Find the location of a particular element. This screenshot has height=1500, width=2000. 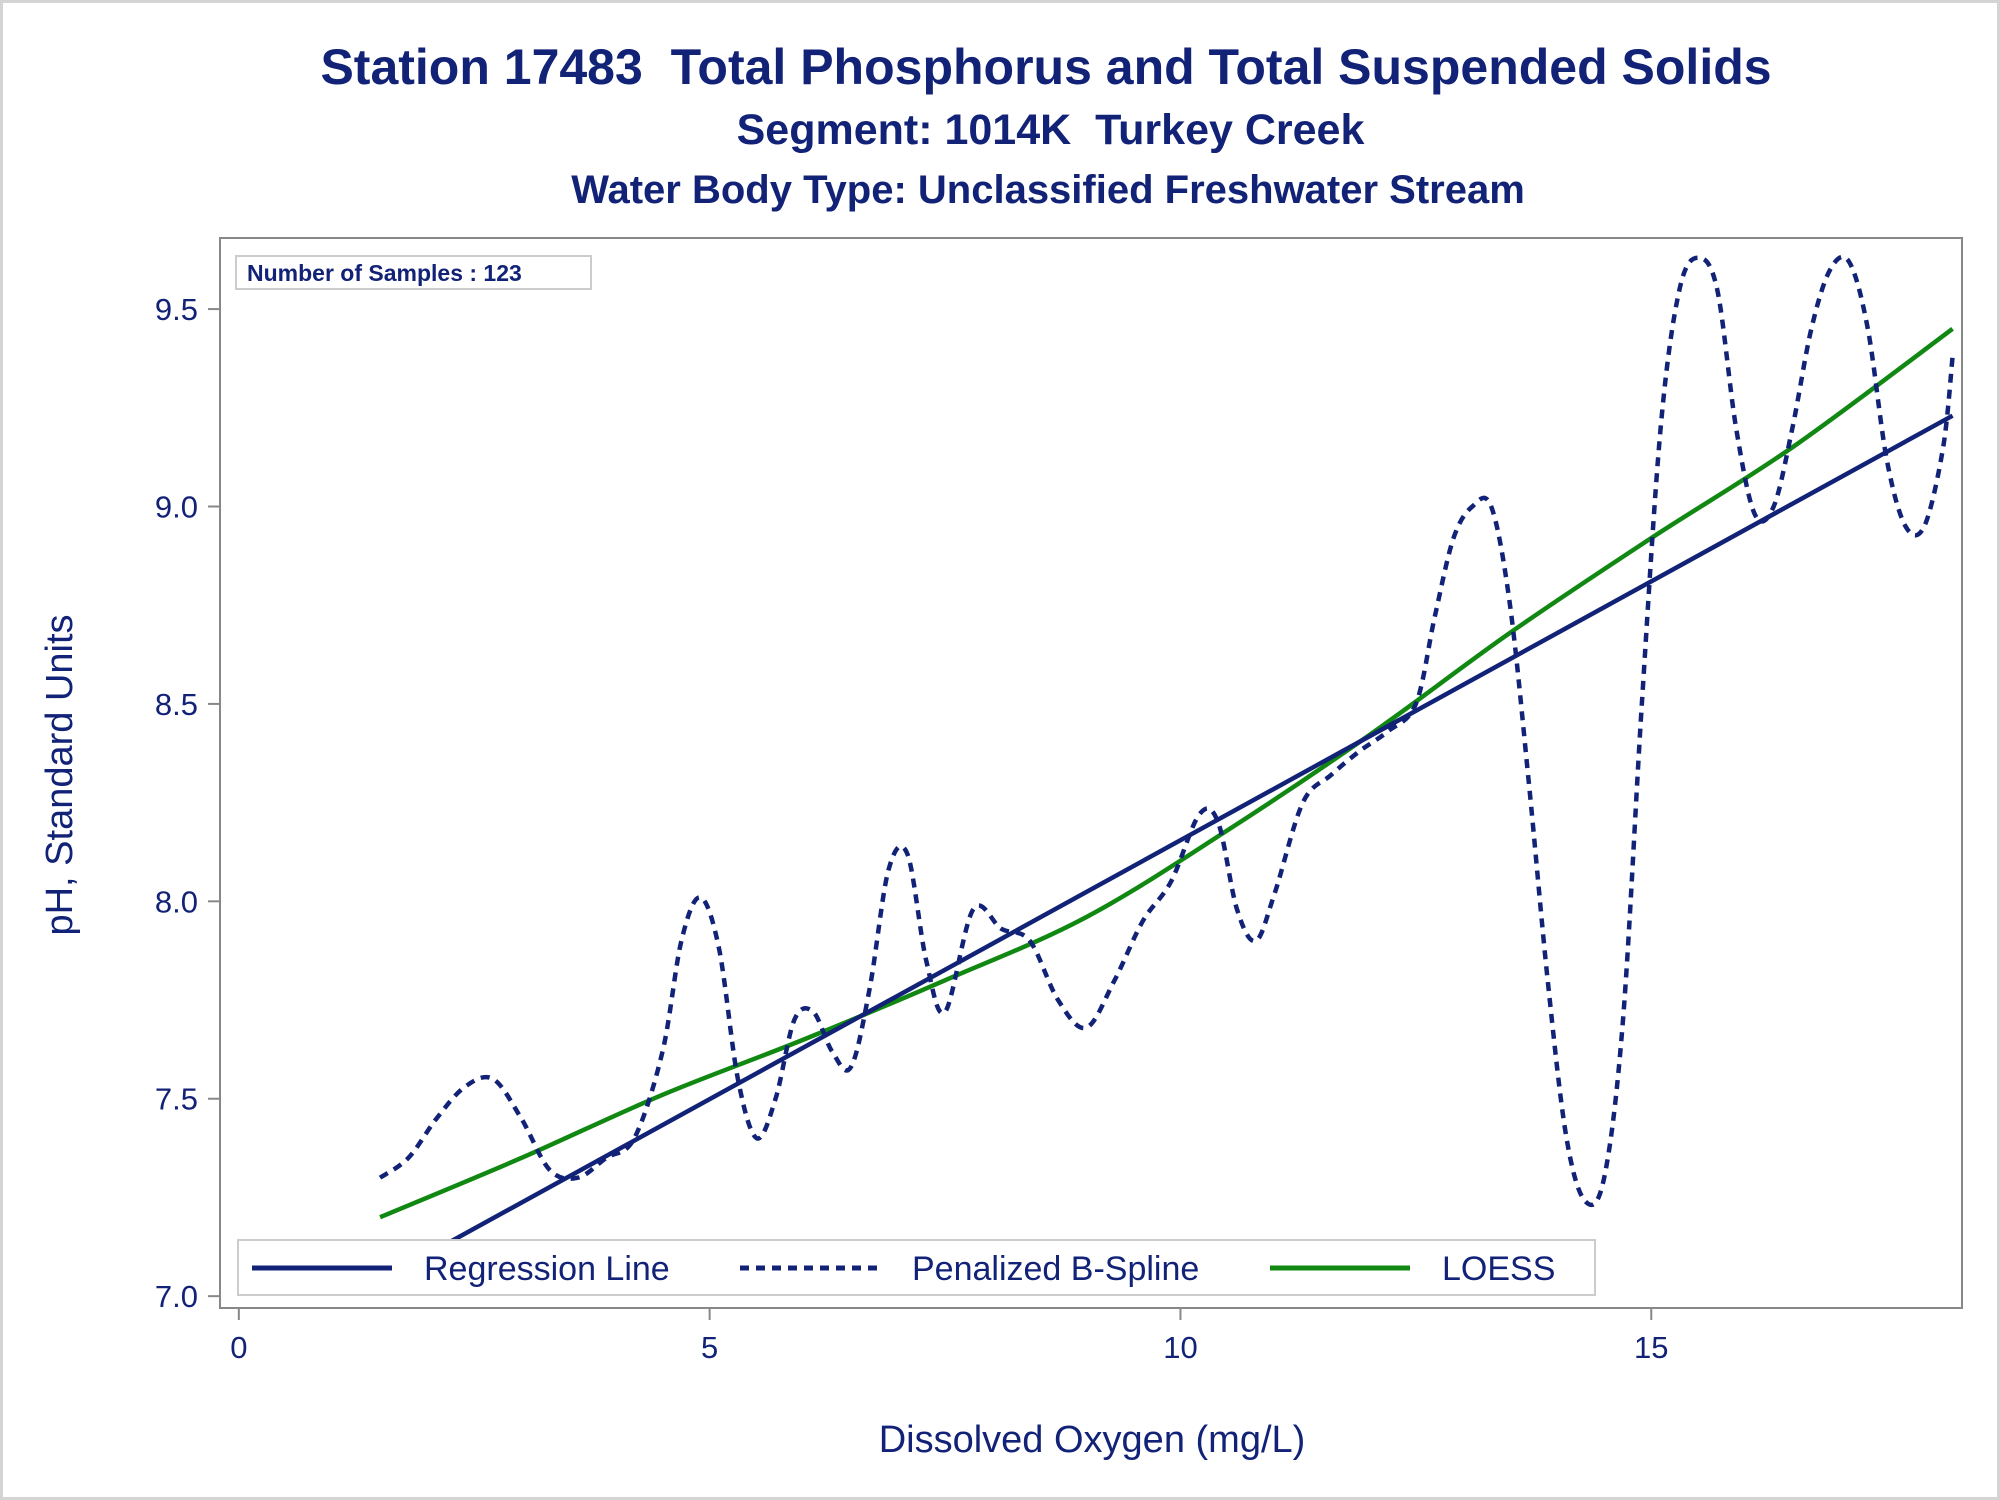

sample-count-box is located at coordinates (413, 272).